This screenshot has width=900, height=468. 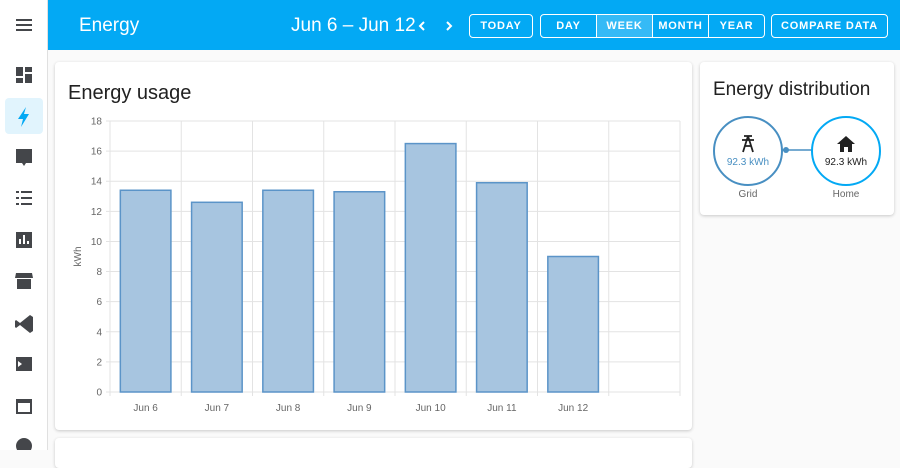 What do you see at coordinates (846, 162) in the screenshot?
I see `home-value: 92.3 kWh` at bounding box center [846, 162].